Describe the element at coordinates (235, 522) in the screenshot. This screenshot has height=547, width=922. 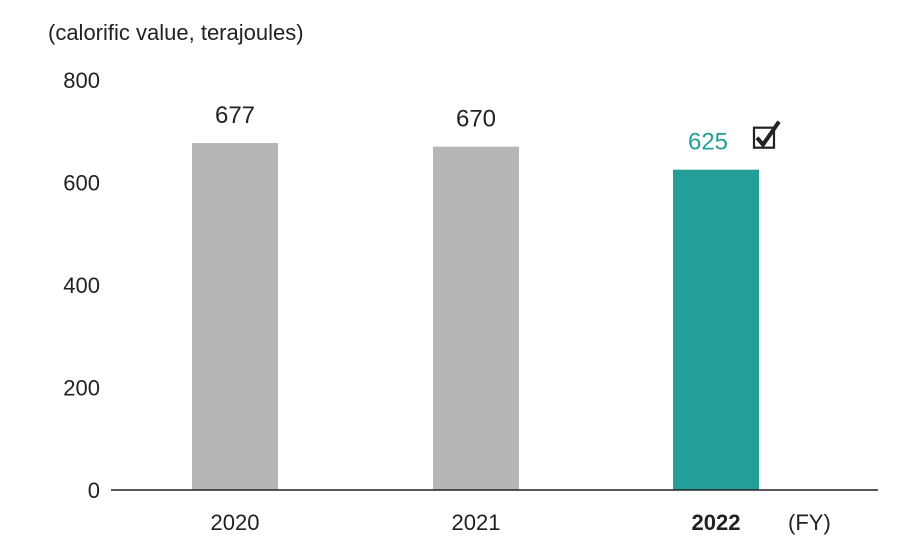
I see `category-label-2020: 2020` at that location.